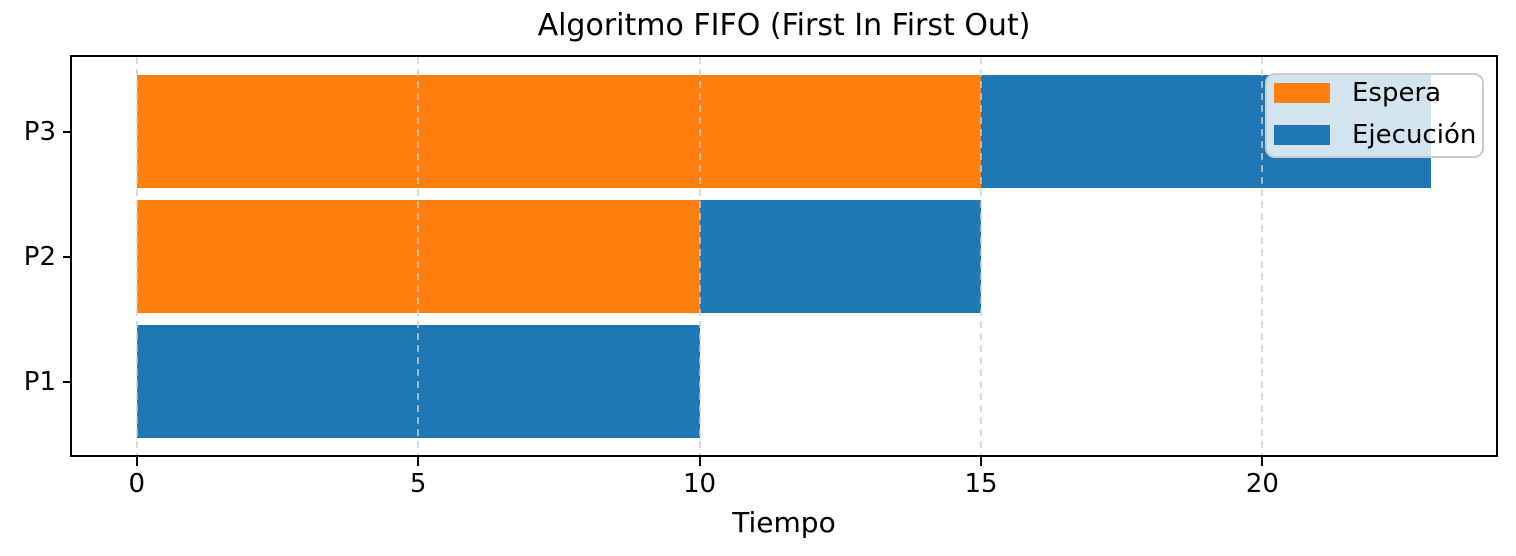 This screenshot has width=1516, height=556. Describe the element at coordinates (558, 131) in the screenshot. I see `bar-p3-espera` at that location.